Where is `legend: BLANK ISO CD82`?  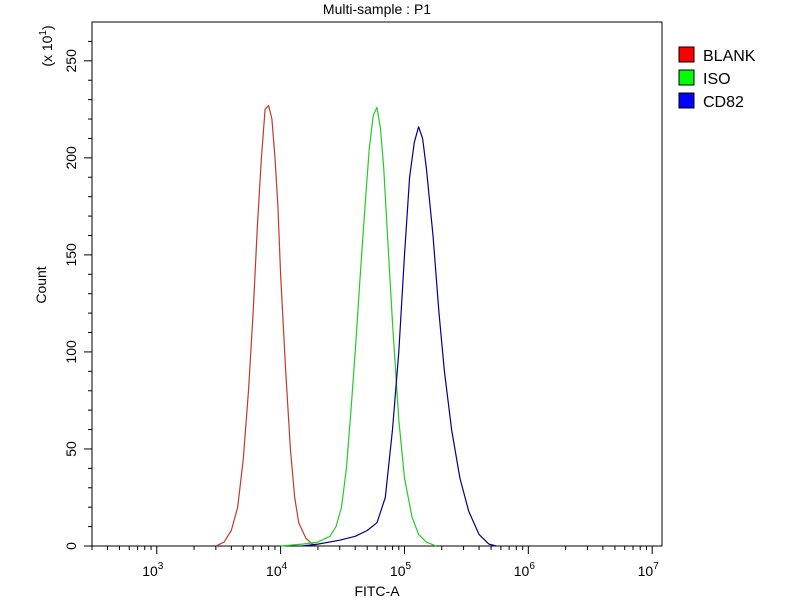
legend: BLANK ISO CD82 is located at coordinates (717, 78).